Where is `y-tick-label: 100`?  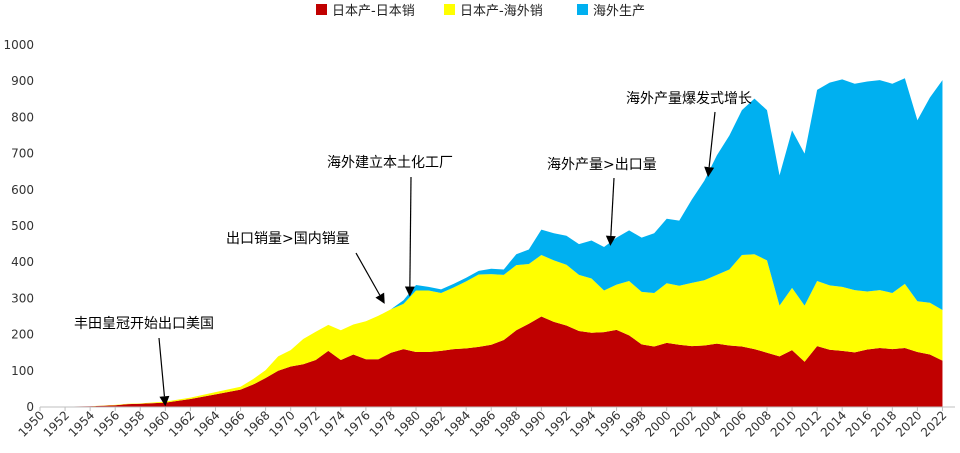
y-tick-label: 100 is located at coordinates (22, 371).